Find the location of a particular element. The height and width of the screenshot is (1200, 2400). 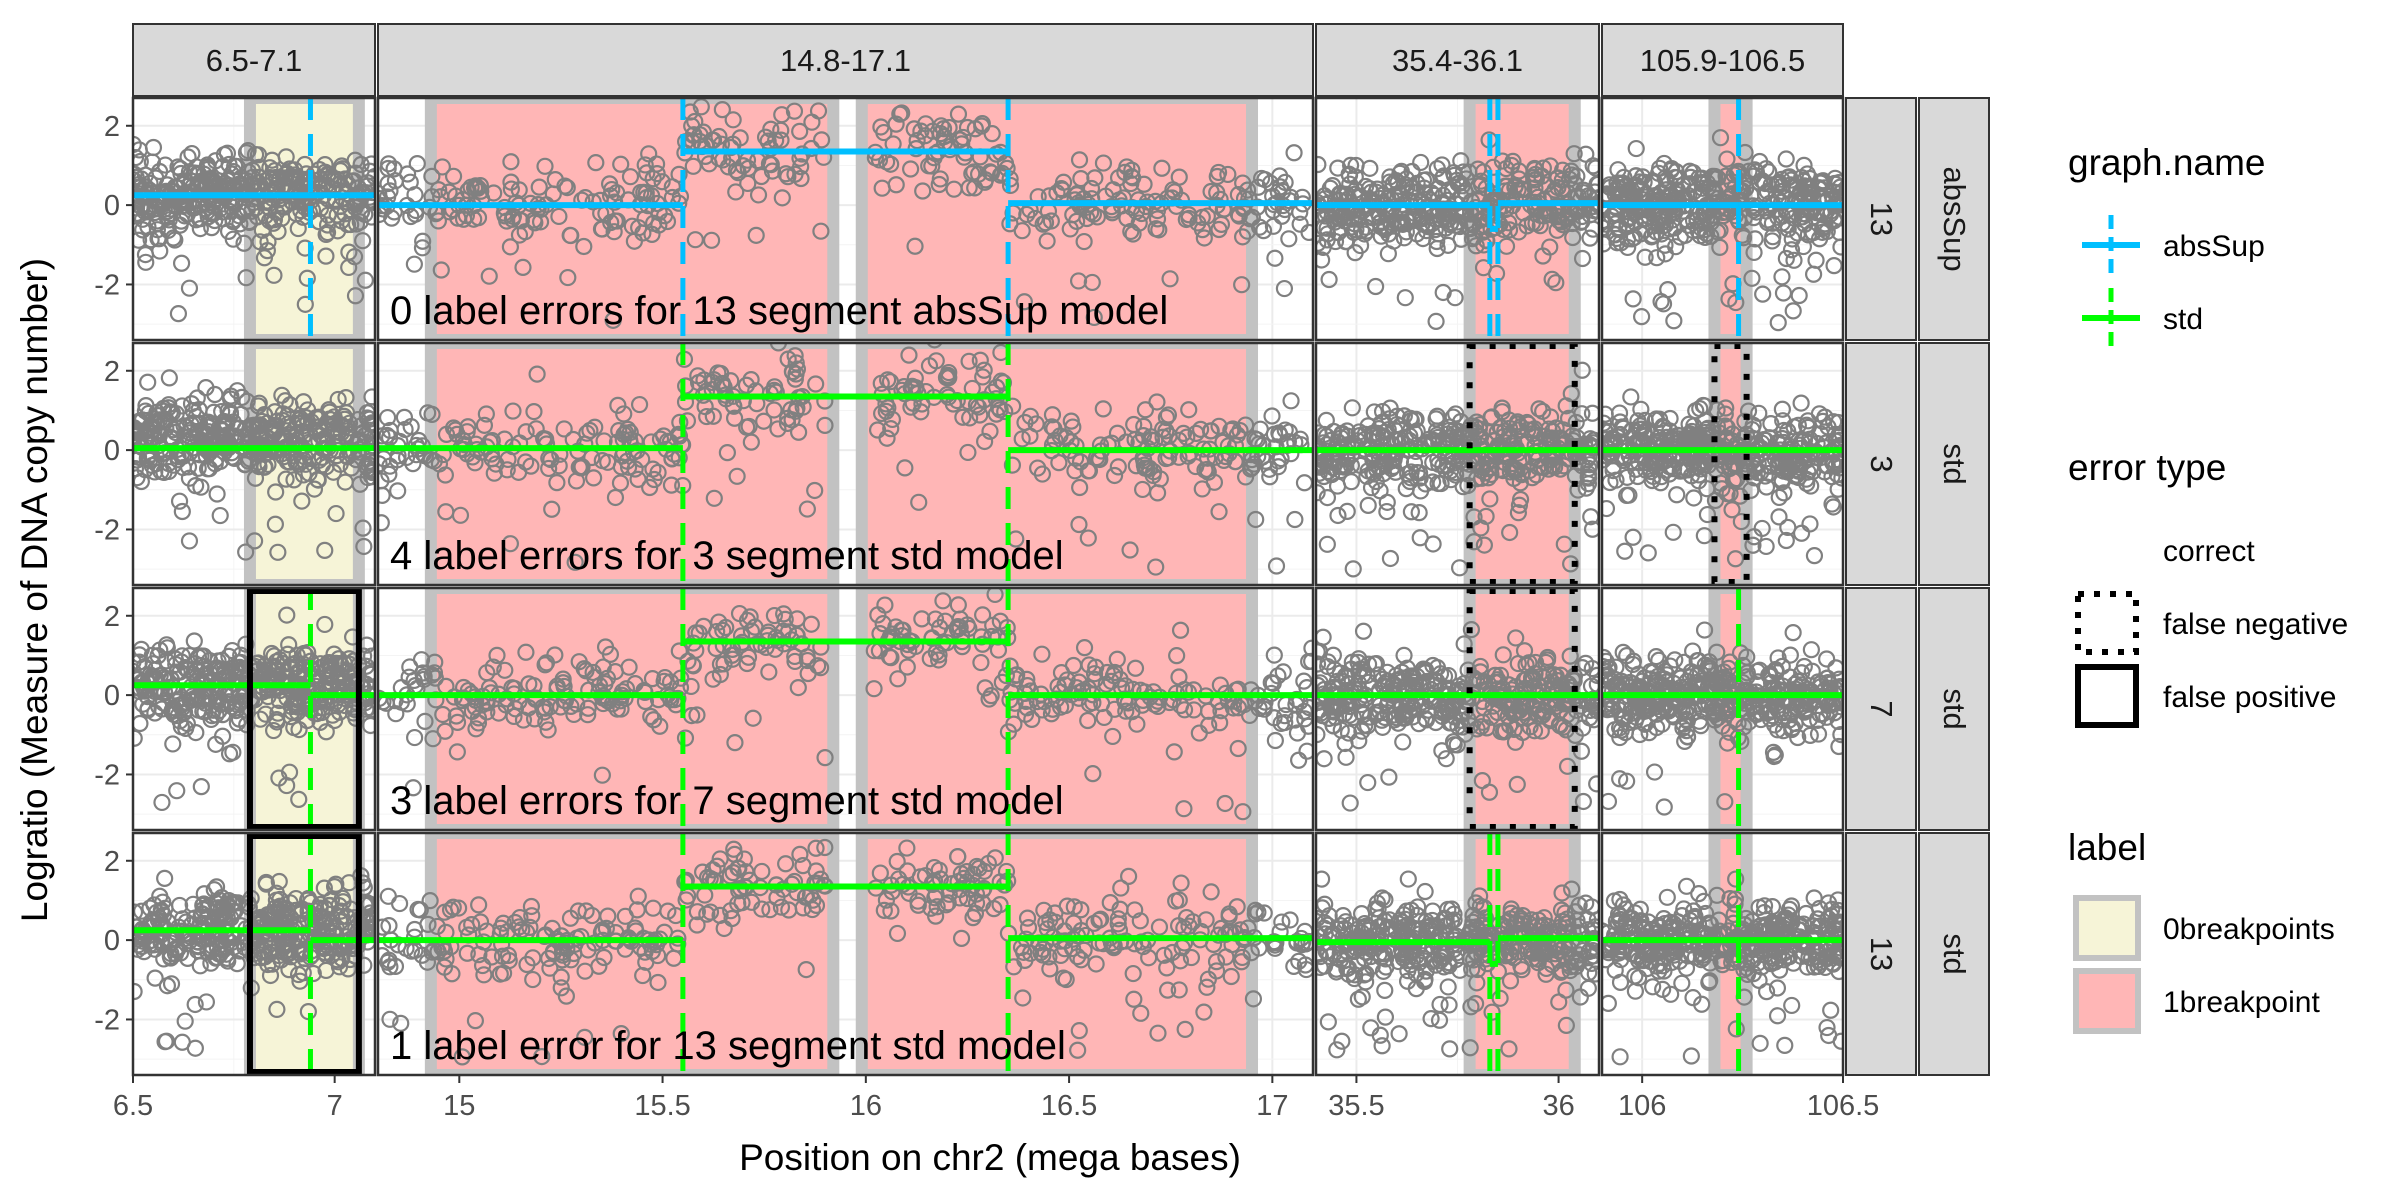

panel-content is located at coordinates (845, 709).